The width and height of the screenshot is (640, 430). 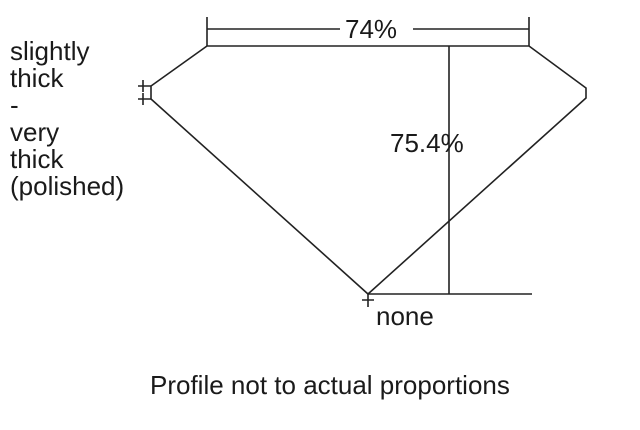 What do you see at coordinates (14, 105) in the screenshot?
I see `girdle-label-line: -` at bounding box center [14, 105].